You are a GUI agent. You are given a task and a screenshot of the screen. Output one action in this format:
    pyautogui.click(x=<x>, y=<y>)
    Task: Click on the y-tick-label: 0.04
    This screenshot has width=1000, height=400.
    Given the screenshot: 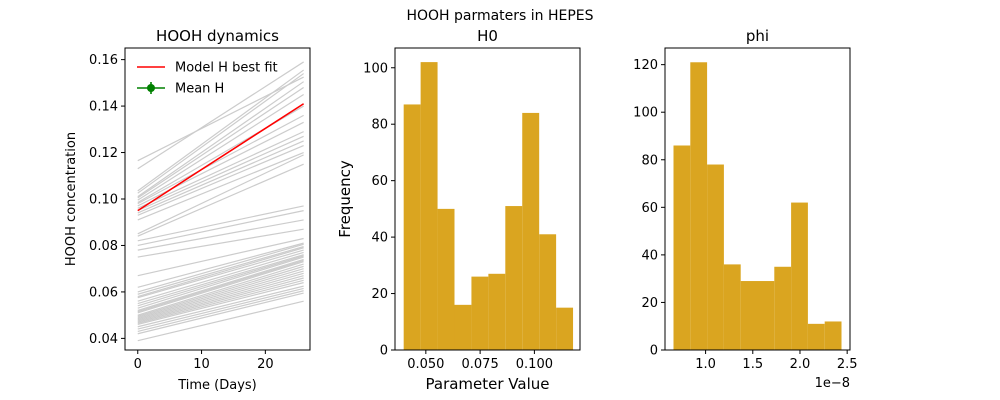 What is the action you would take?
    pyautogui.click(x=103, y=339)
    